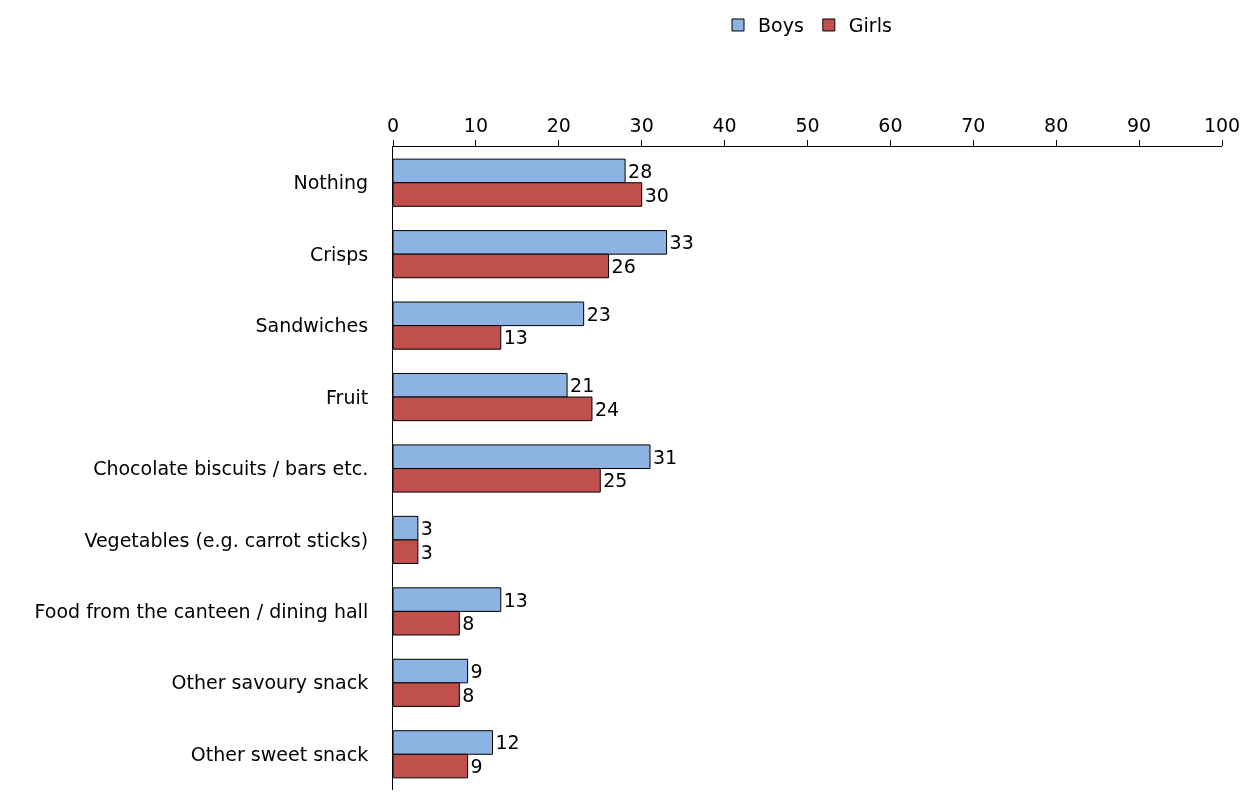 This screenshot has width=1255, height=796. Describe the element at coordinates (1139, 125) in the screenshot. I see `x-tick-label: 90` at that location.